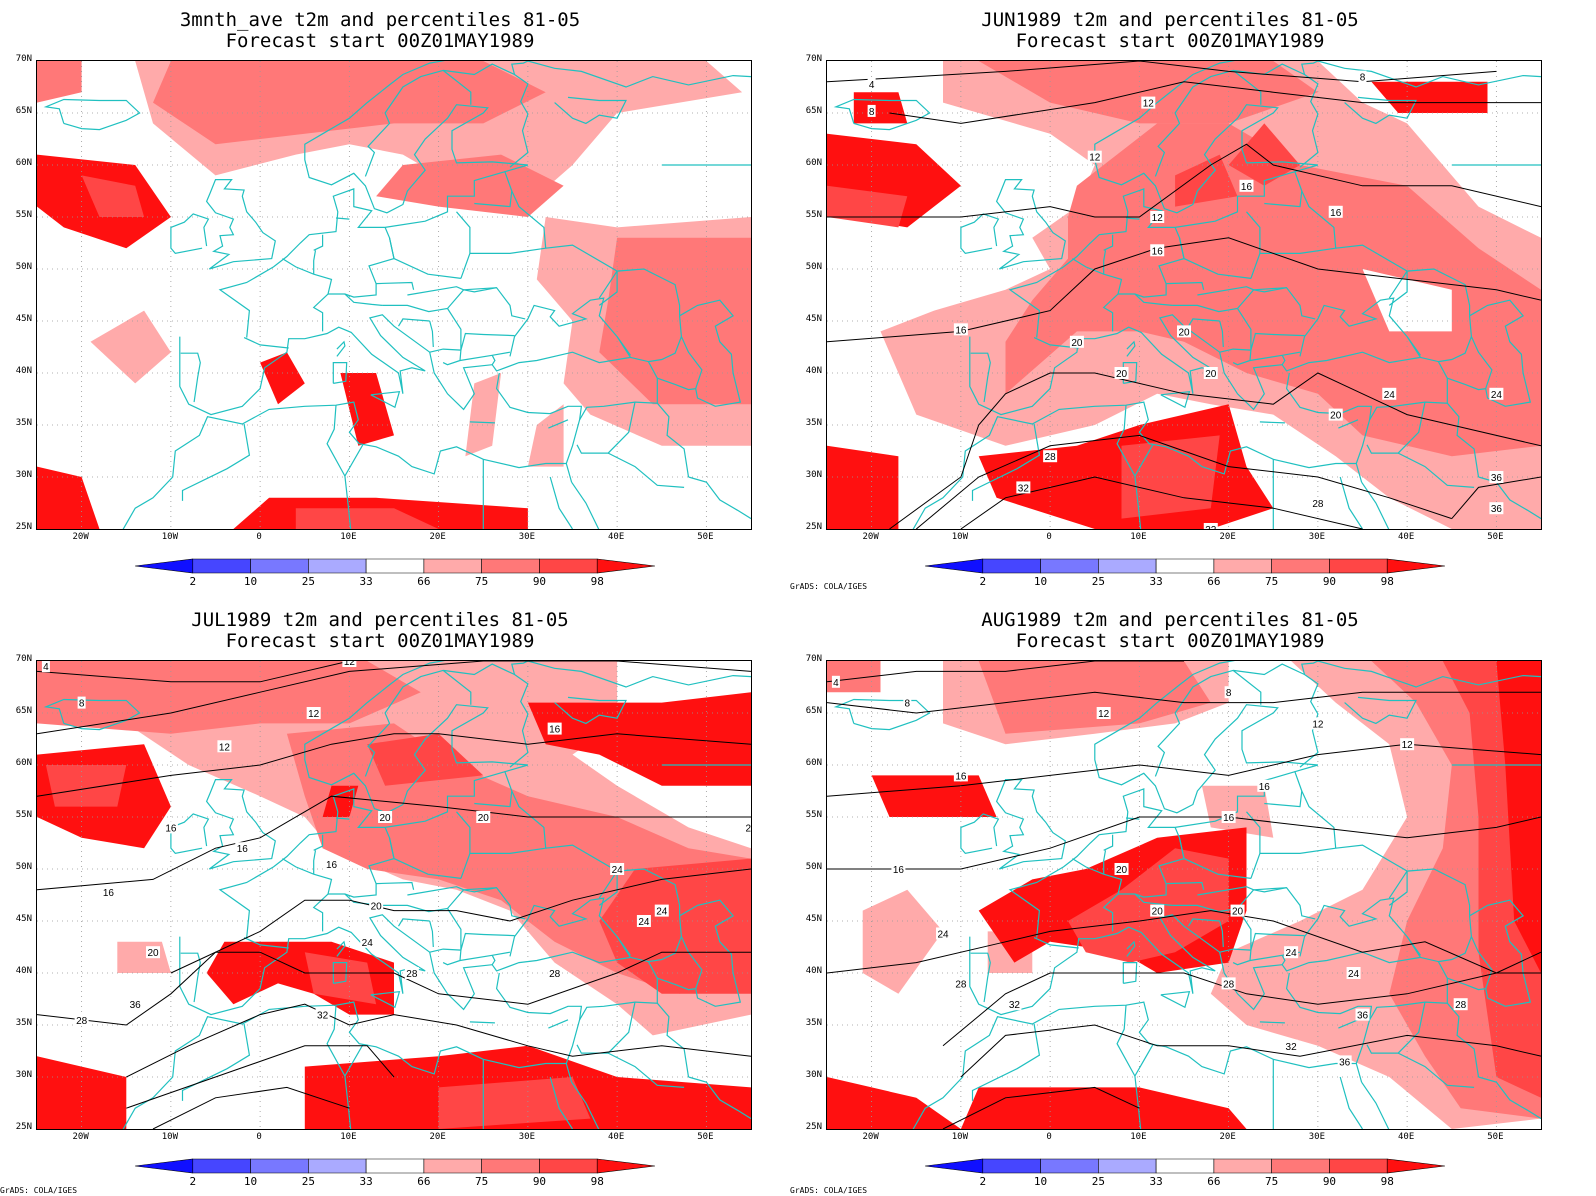  Describe the element at coordinates (136, 1005) in the screenshot. I see `contour-label: 36` at that location.